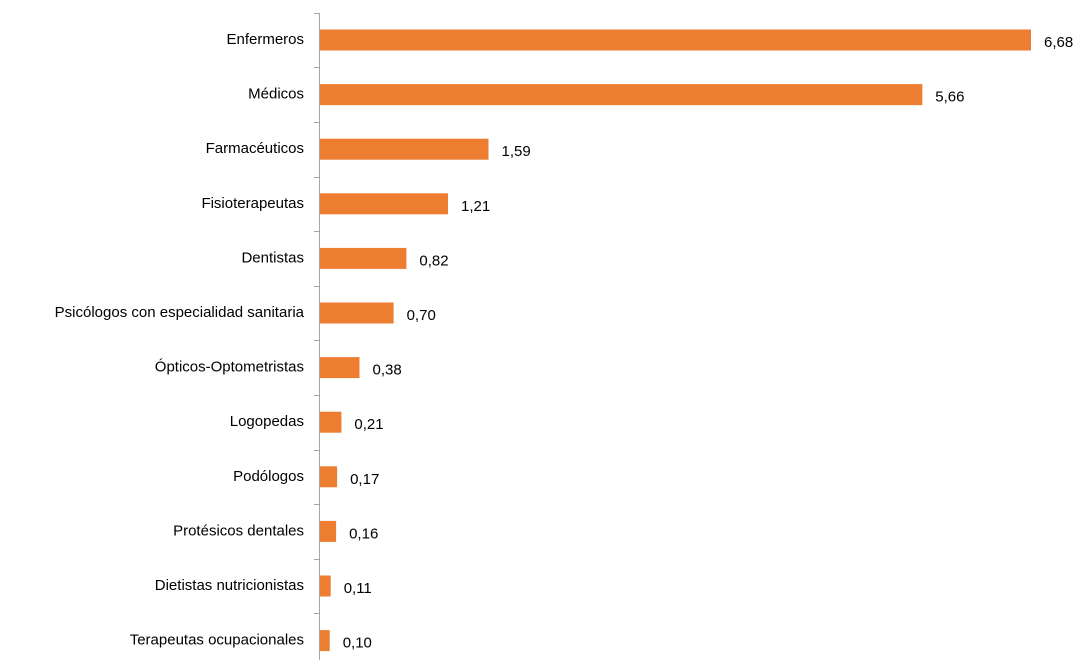 This screenshot has height=662, width=1081. What do you see at coordinates (364, 479) in the screenshot?
I see `data-label: 0,17` at bounding box center [364, 479].